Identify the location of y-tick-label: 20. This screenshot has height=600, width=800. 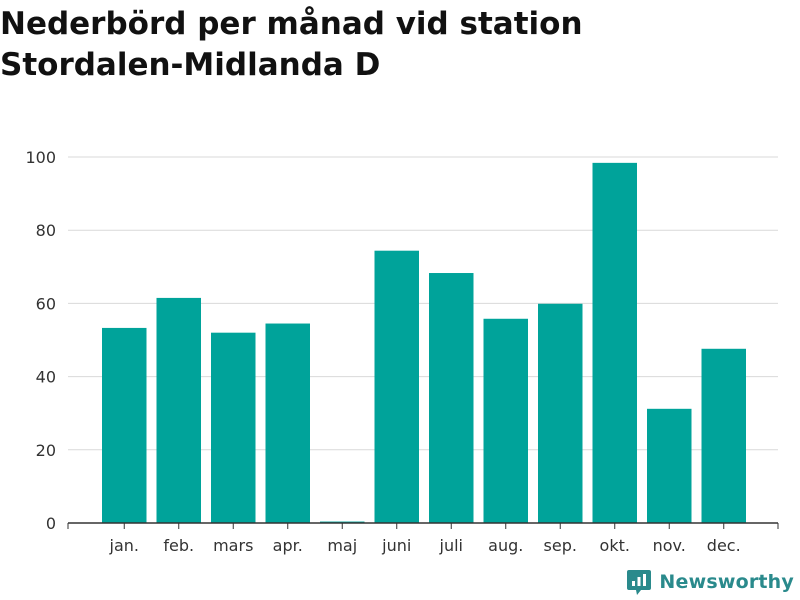
(46, 450).